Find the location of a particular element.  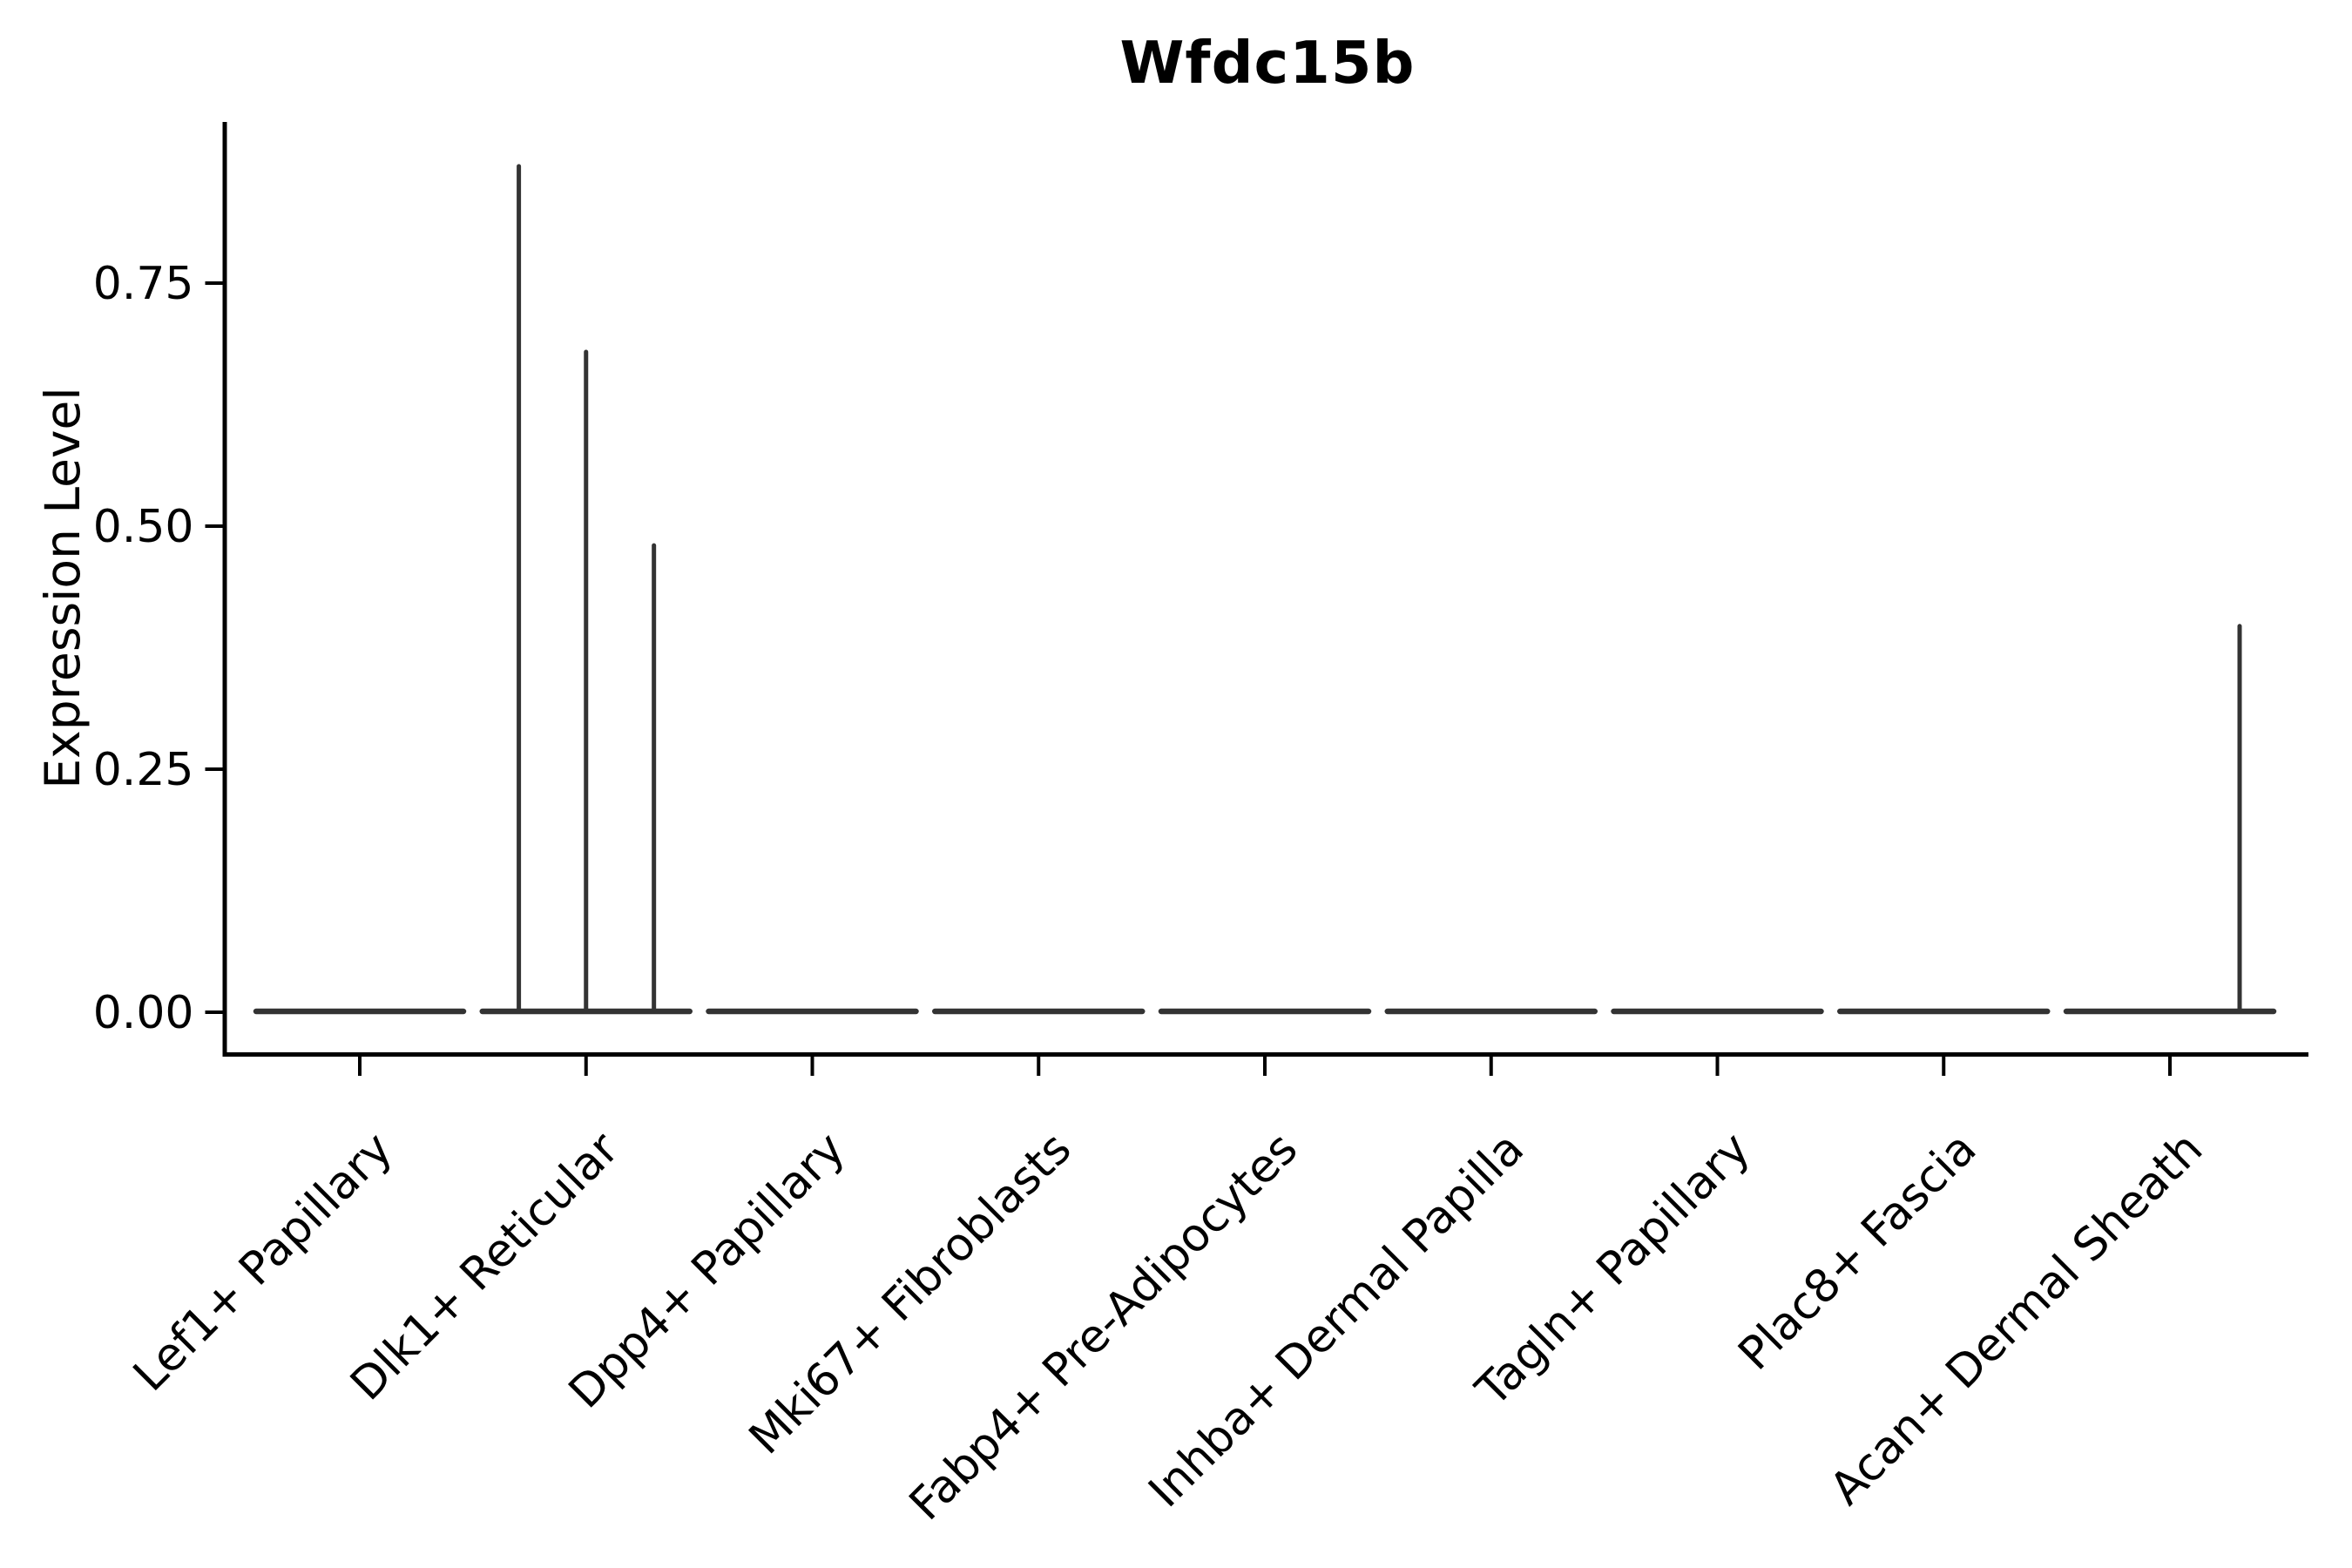

x-tick-label: Fabp4+ Pre-Adipocytes is located at coordinates (1104, 1327).